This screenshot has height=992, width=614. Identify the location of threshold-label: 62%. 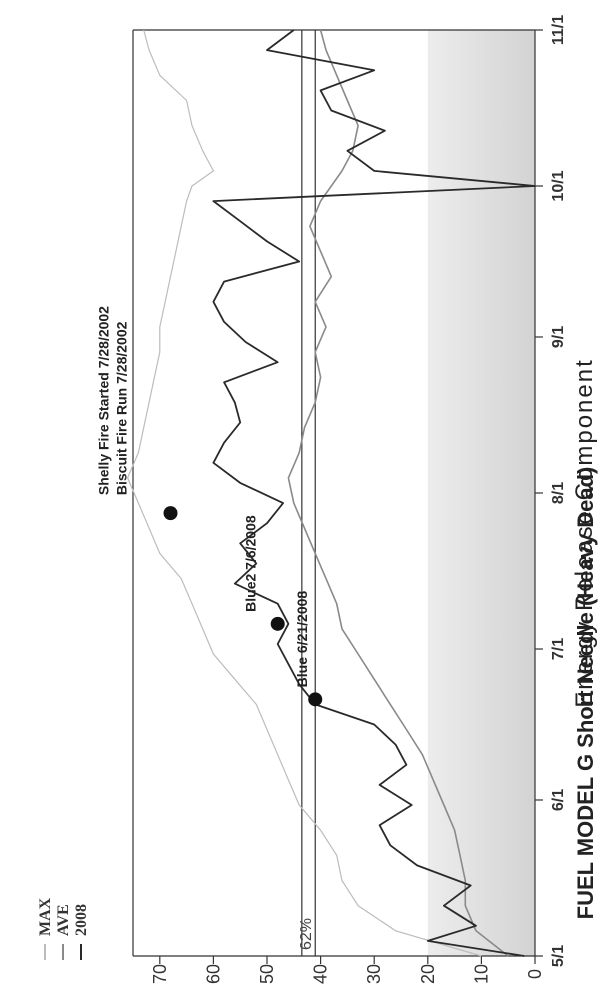
(306, 934).